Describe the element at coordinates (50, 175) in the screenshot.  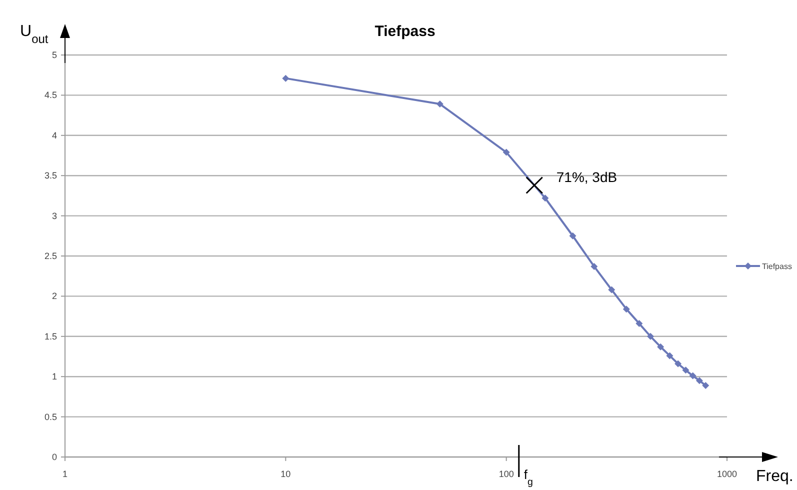
I see `y-tick-label: 3.5` at that location.